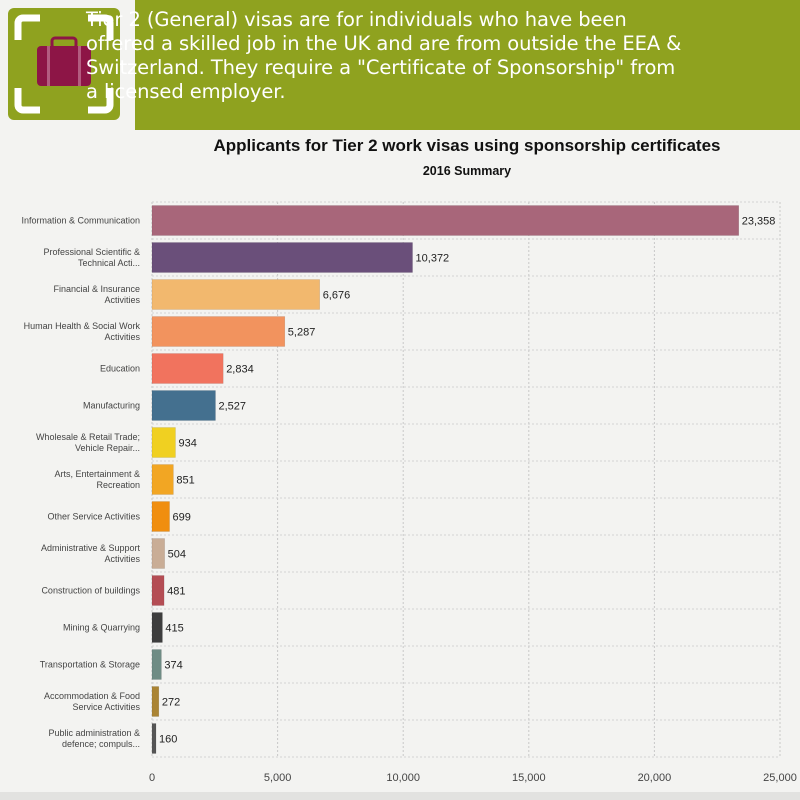 The image size is (800, 800). What do you see at coordinates (152, 778) in the screenshot?
I see `x-tick-label: 0` at bounding box center [152, 778].